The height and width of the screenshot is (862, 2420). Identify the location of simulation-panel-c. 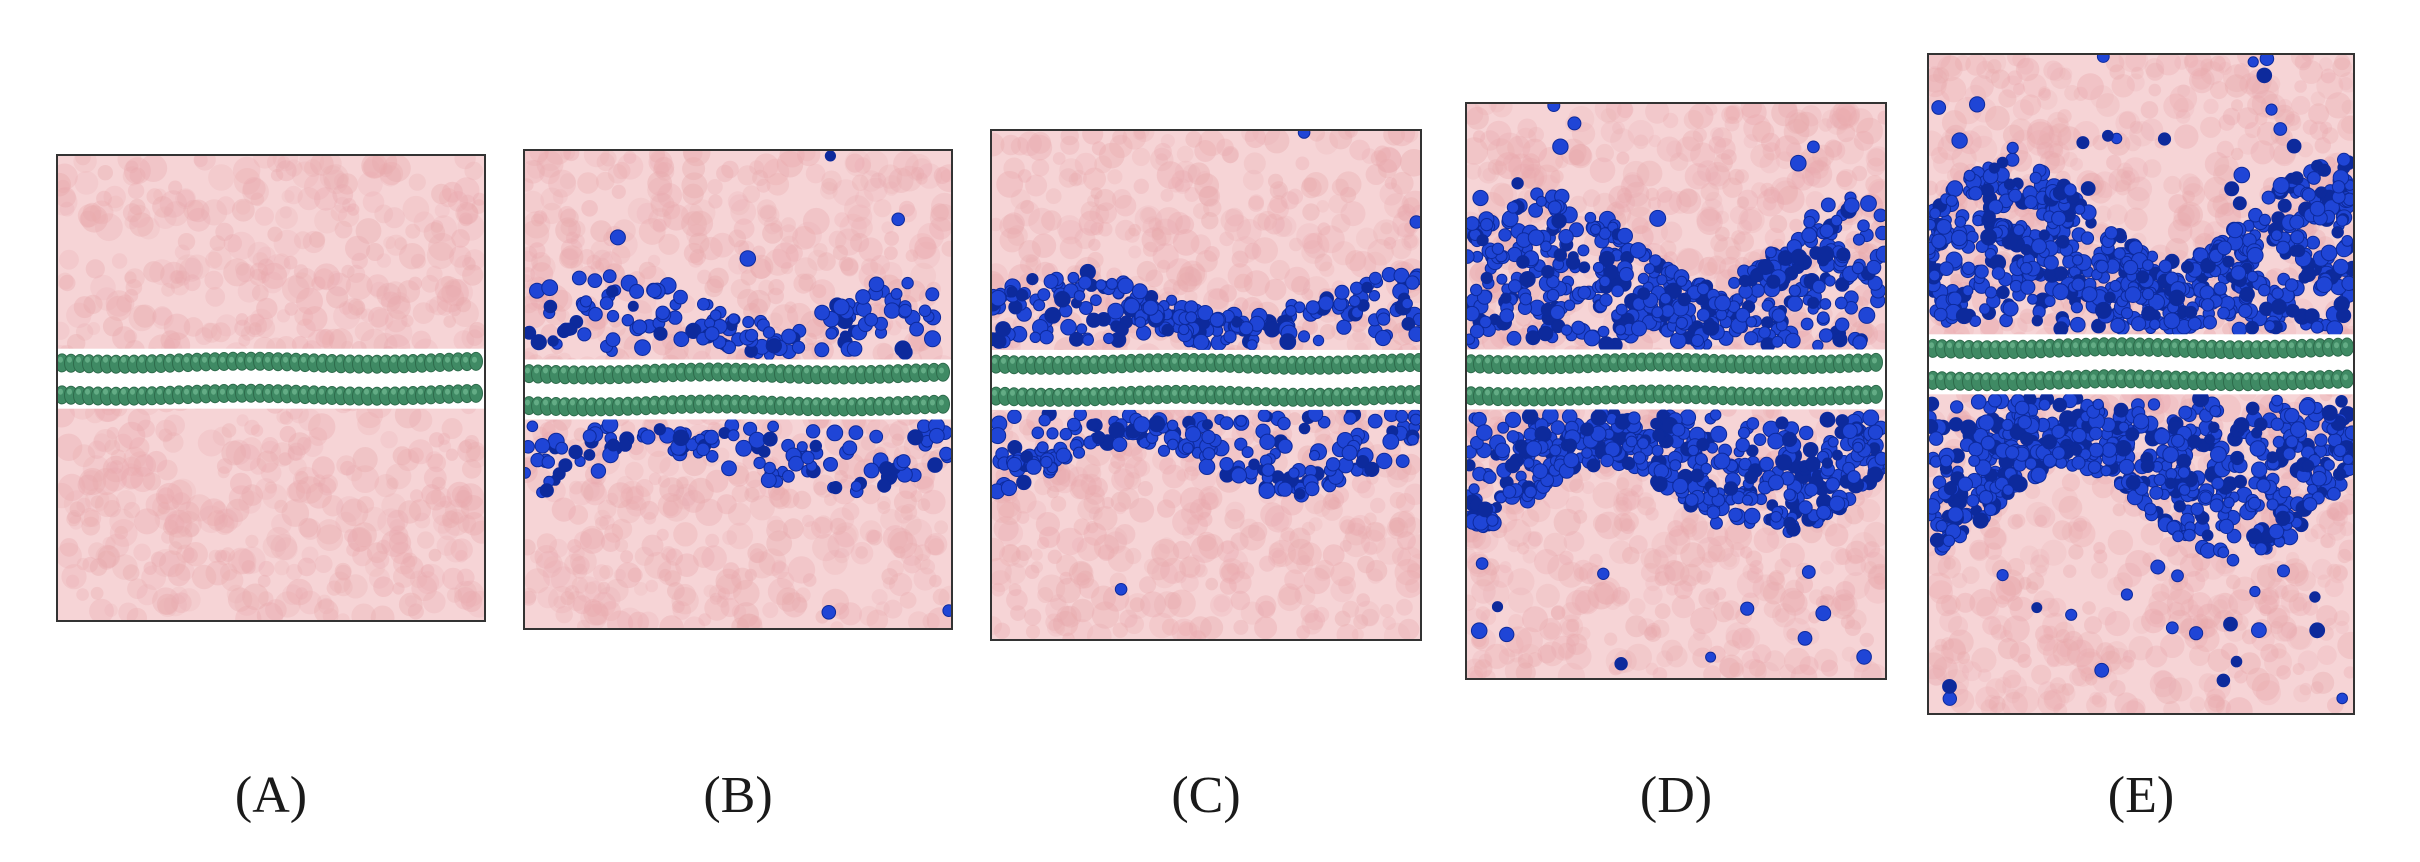
(1206, 385).